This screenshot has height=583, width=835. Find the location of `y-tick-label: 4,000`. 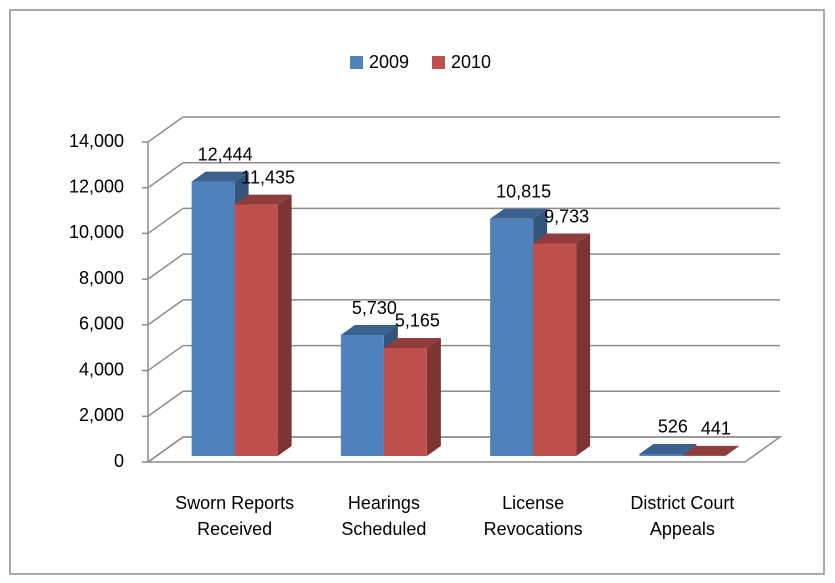

y-tick-label: 4,000 is located at coordinates (101, 369).